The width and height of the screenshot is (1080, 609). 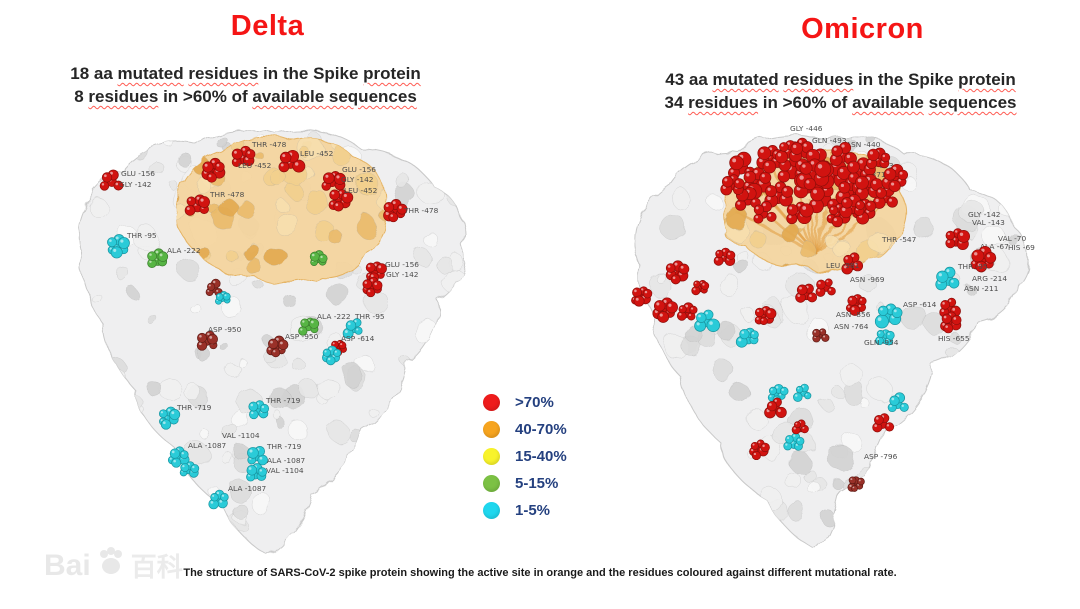 What do you see at coordinates (981, 288) in the screenshot?
I see `residue-label: ASN -211` at bounding box center [981, 288].